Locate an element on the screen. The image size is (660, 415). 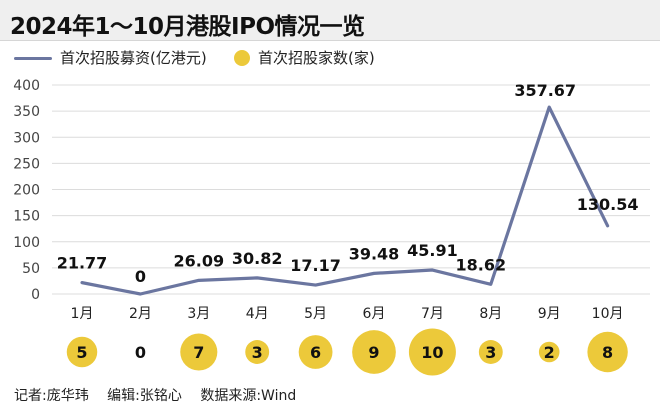
legend-label-funds: 首次招股募资(亿港元) is located at coordinates (133, 58).